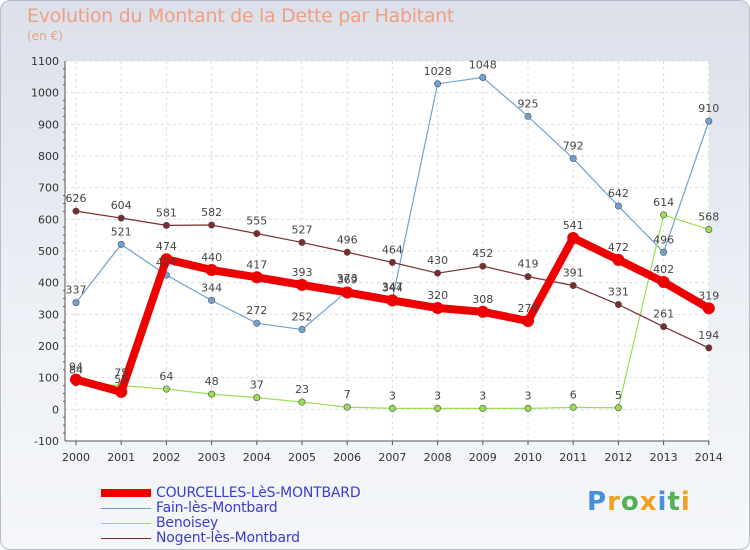  Describe the element at coordinates (302, 229) in the screenshot. I see `data-label-3: 527` at that location.